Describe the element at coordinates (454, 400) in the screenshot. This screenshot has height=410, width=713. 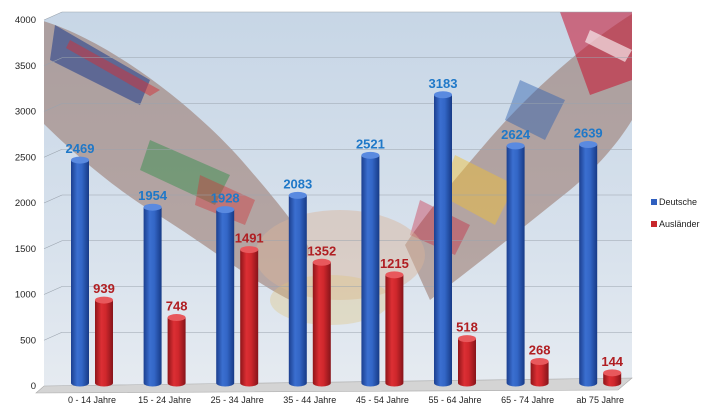
I see `x-tick-label: 55 - 64 Jahre` at that location.